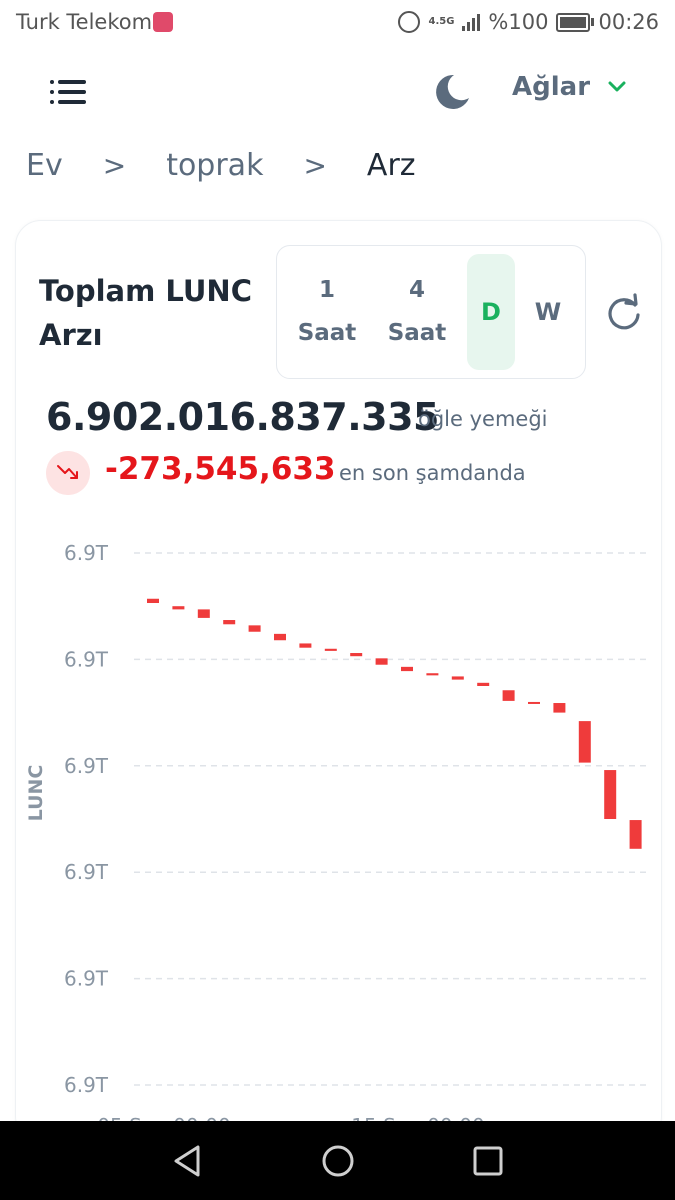 This screenshot has width=675, height=1200. What do you see at coordinates (215, 165) in the screenshot?
I see `breadcrumb-terra: toprak` at bounding box center [215, 165].